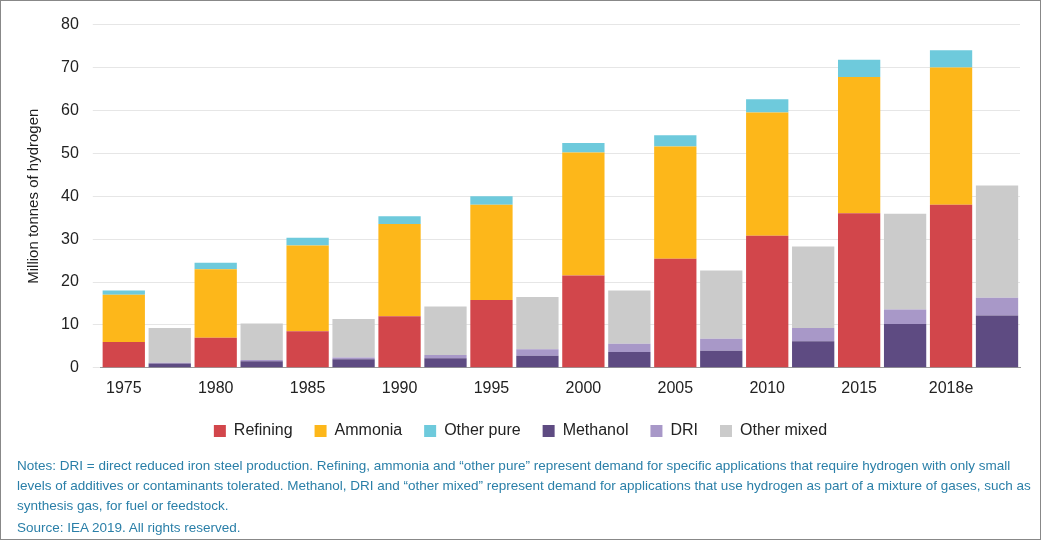 The width and height of the screenshot is (1043, 542). What do you see at coordinates (859, 387) in the screenshot?
I see `x-tick-label: 2015` at bounding box center [859, 387].